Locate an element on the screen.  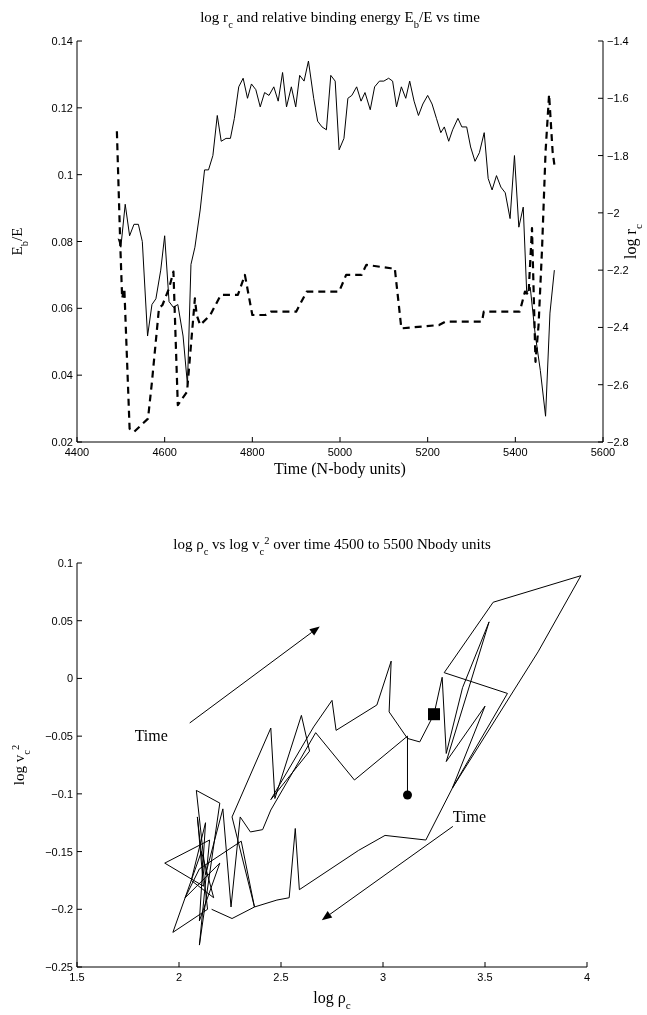
y2-tick-label: −2.8 is located at coordinates (618, 442).